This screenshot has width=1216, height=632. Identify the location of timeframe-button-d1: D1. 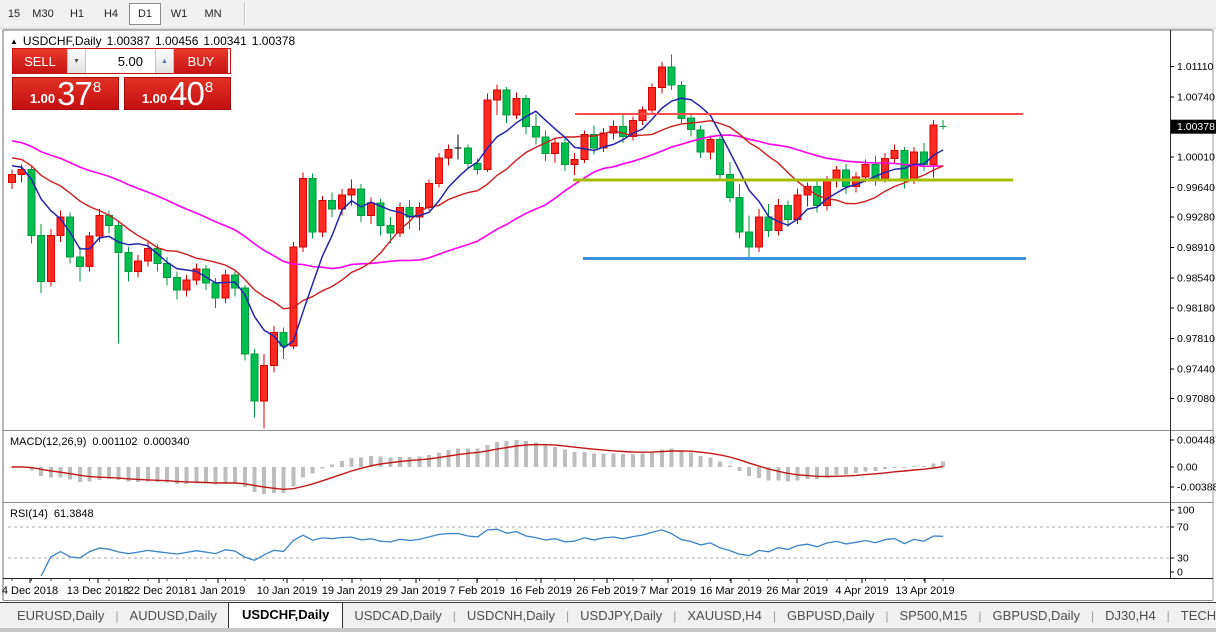
(145, 14).